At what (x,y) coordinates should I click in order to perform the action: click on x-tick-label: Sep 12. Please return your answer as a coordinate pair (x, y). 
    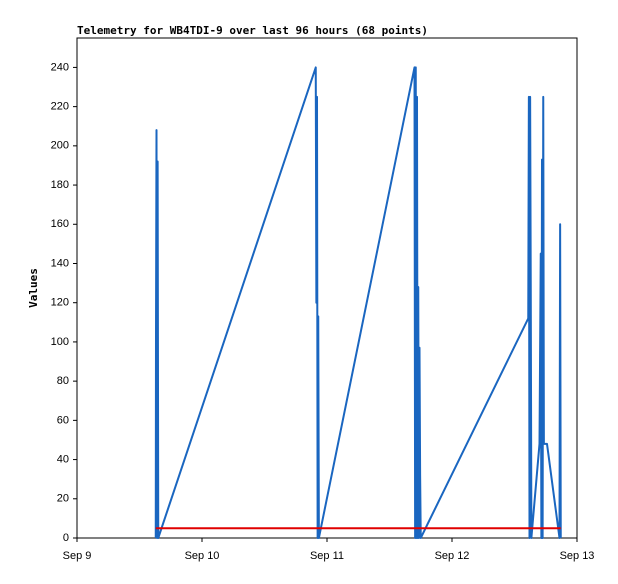
    Looking at the image, I should click on (452, 556).